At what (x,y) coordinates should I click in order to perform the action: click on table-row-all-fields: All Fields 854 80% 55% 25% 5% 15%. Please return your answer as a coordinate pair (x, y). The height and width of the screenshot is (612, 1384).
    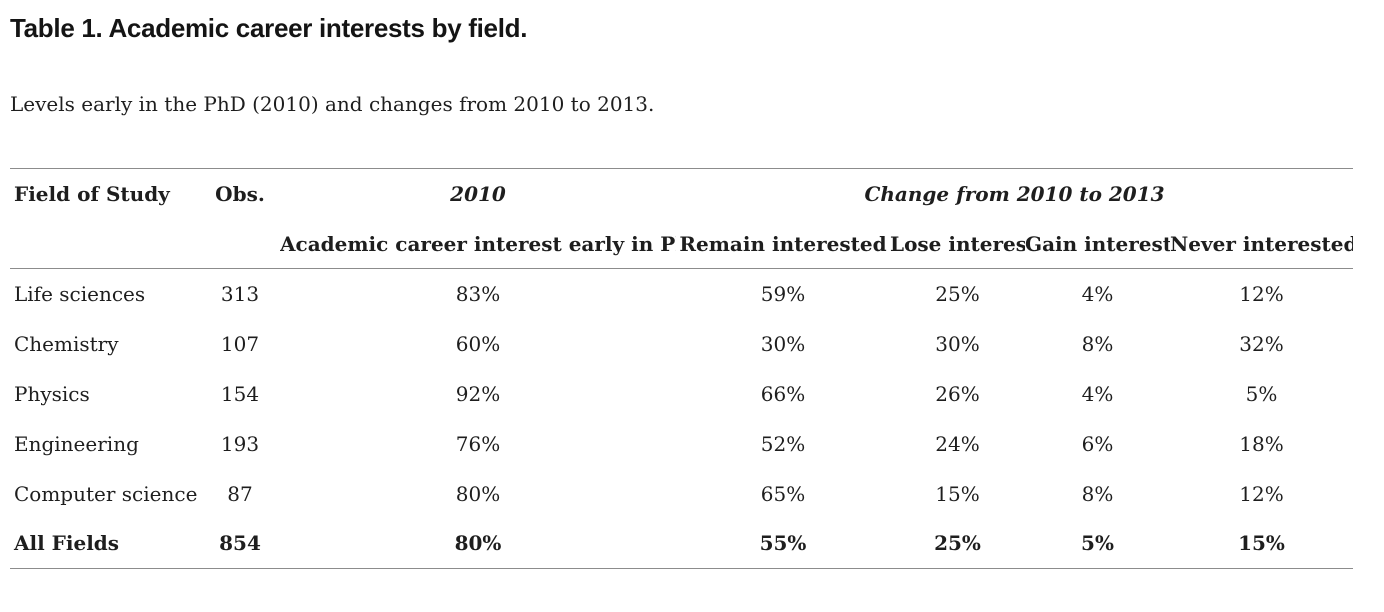
    Looking at the image, I should click on (681, 544).